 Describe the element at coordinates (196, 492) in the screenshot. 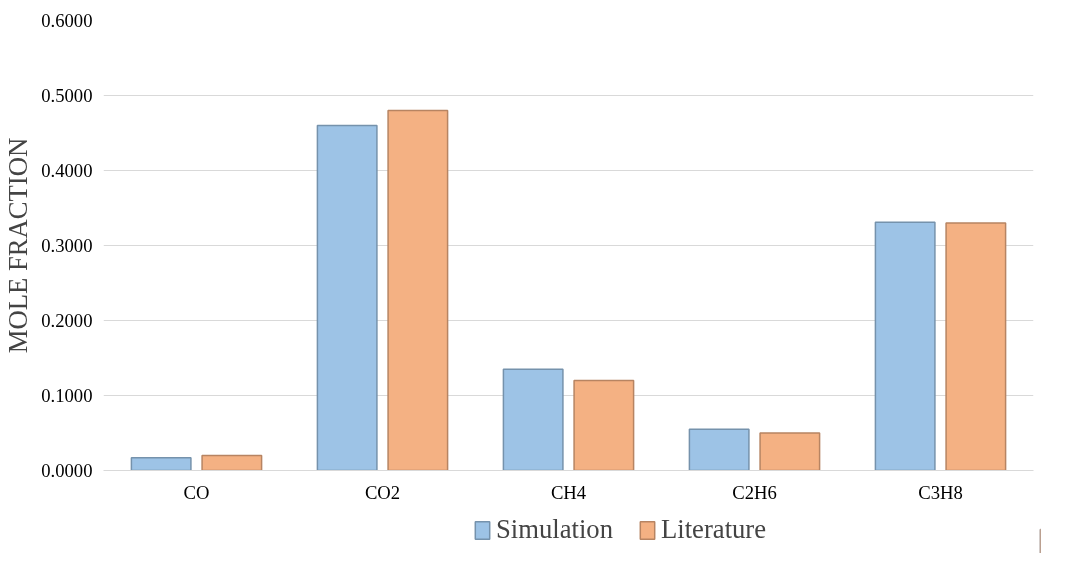

I see `x-tick-label: CO` at that location.